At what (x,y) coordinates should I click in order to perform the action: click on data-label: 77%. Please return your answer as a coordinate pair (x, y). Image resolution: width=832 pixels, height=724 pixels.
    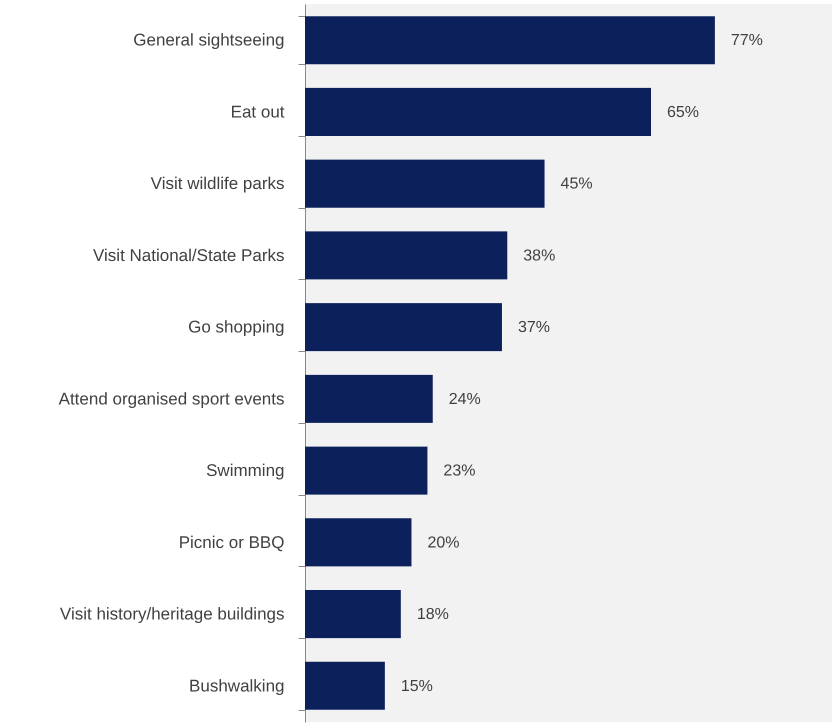
    Looking at the image, I should click on (746, 41).